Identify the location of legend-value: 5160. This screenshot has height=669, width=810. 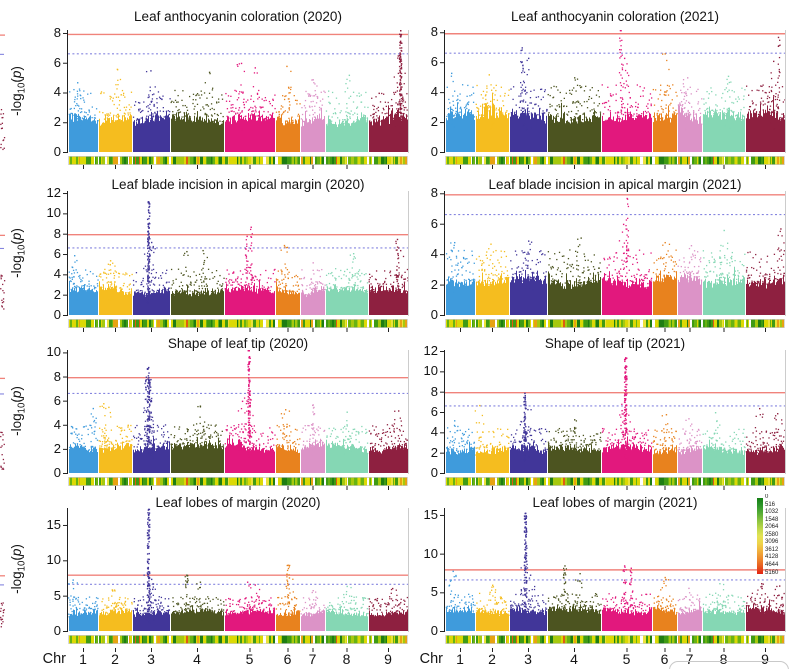
(772, 572).